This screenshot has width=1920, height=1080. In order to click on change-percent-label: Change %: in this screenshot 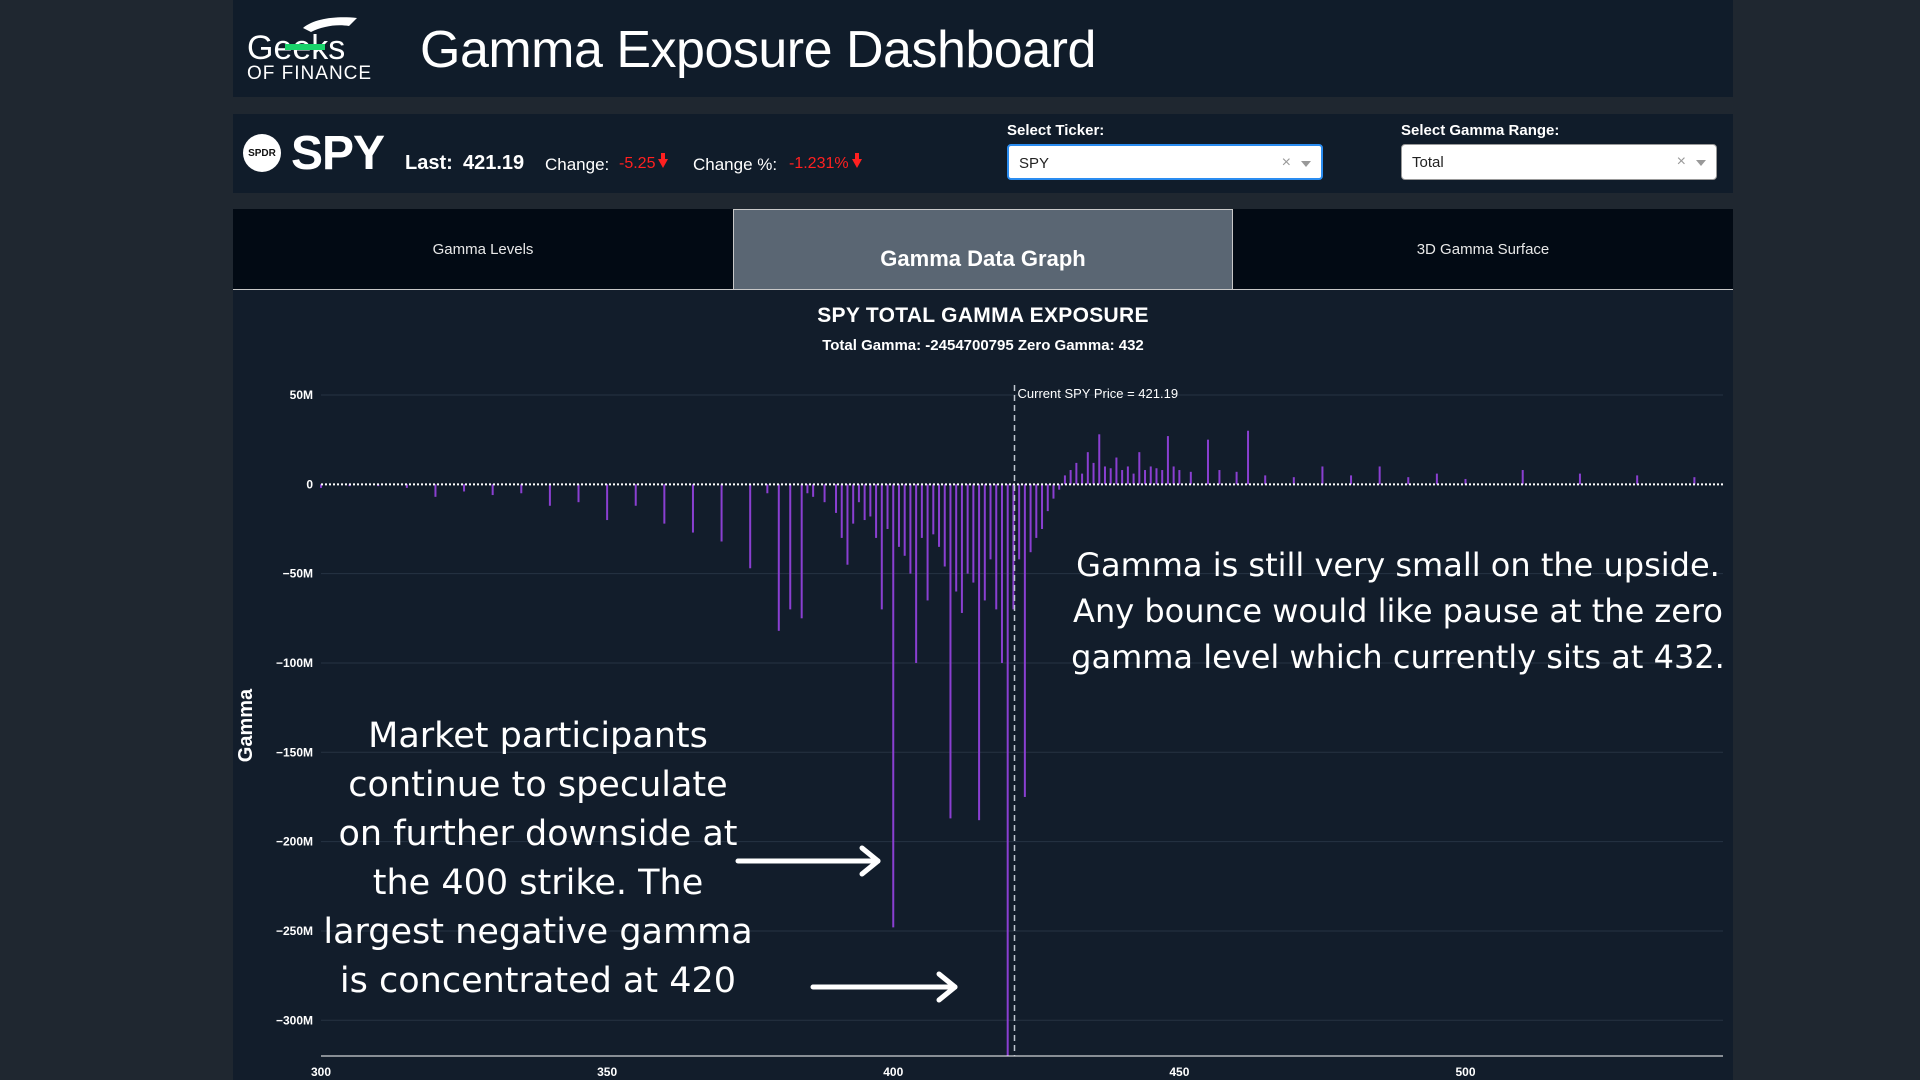, I will do `click(735, 164)`.